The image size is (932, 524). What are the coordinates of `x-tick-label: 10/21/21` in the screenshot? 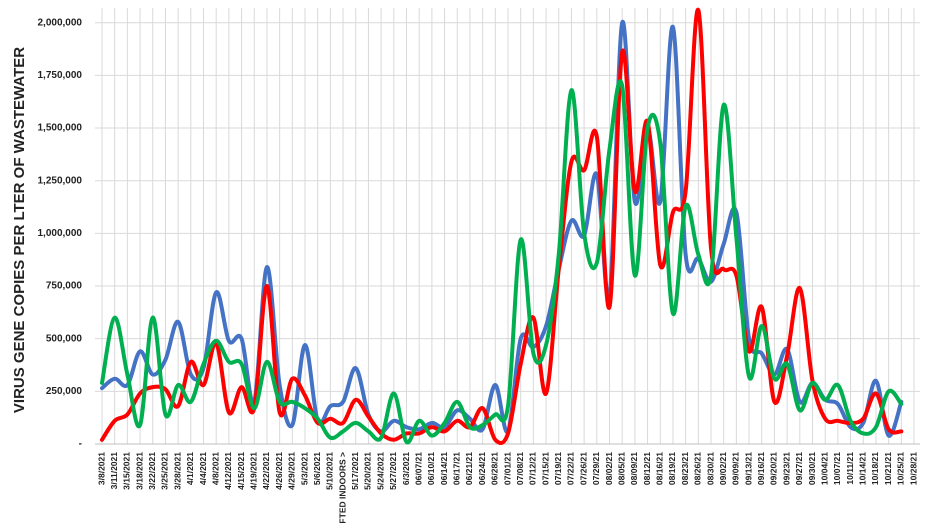 It's located at (888, 468).